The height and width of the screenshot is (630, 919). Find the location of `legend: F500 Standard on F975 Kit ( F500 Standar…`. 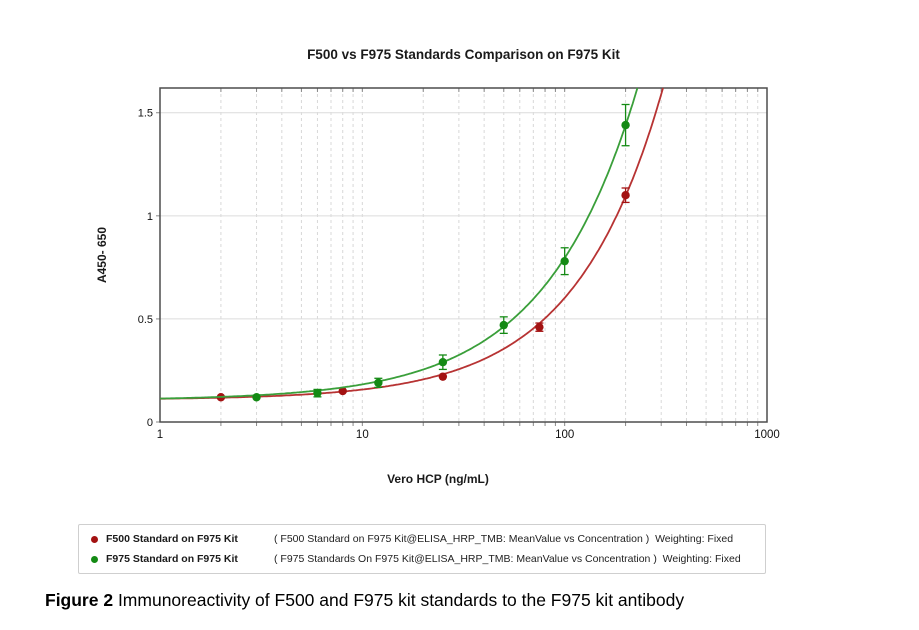

legend: F500 Standard on F975 Kit ( F500 Standar… is located at coordinates (422, 549).